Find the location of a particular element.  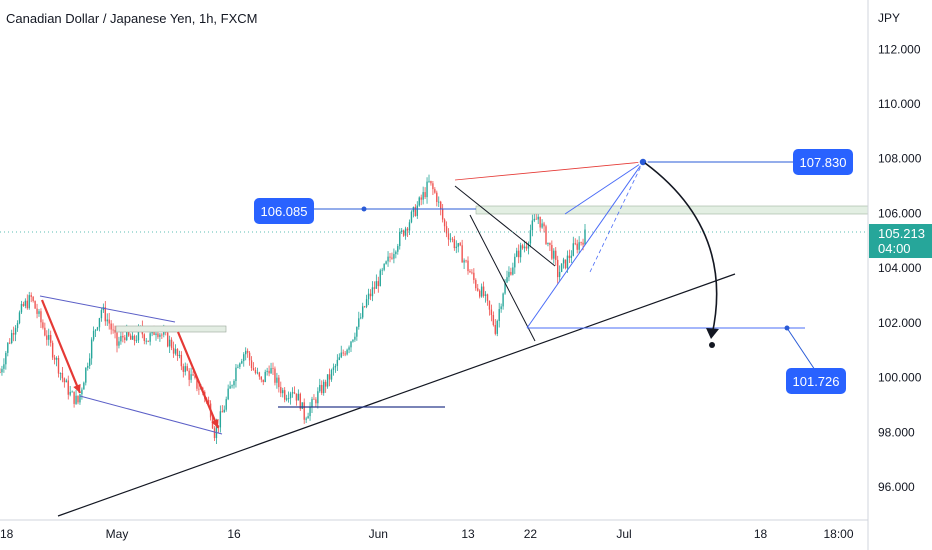

y-tick-label: 104.000 is located at coordinates (900, 268).